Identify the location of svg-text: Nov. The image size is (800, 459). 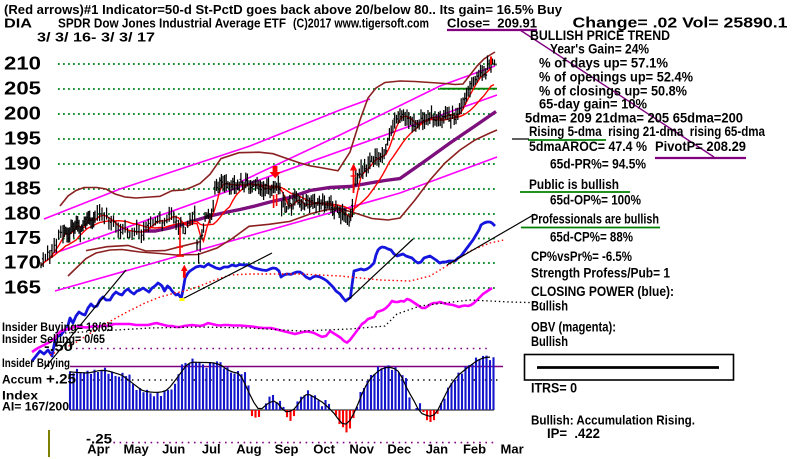
(361, 449).